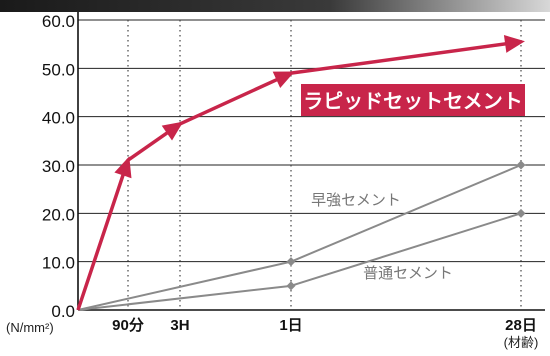 The image size is (550, 356). Describe the element at coordinates (58, 118) in the screenshot. I see `y-tick-label: 40.0` at that location.